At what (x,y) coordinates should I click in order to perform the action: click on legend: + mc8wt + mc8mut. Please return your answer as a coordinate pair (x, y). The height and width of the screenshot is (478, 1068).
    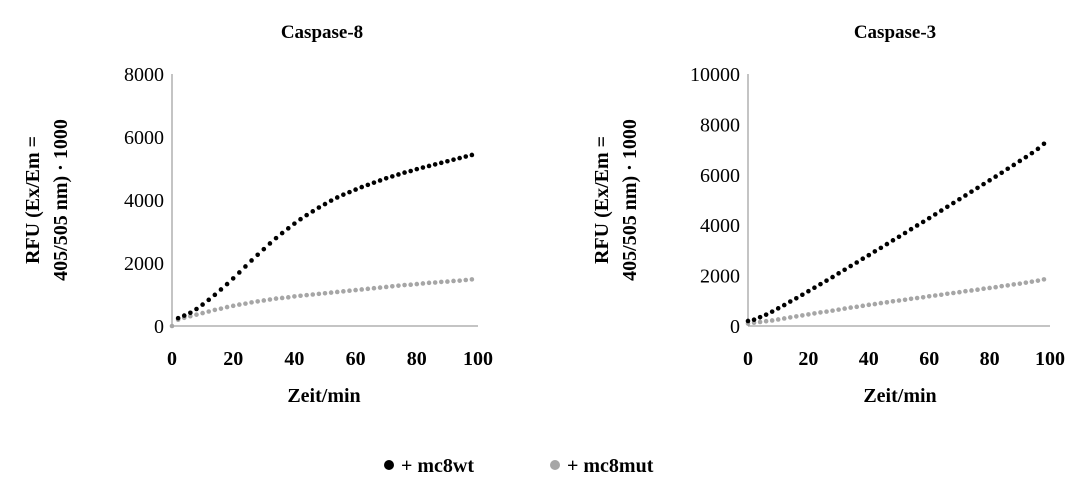
    Looking at the image, I should click on (519, 466).